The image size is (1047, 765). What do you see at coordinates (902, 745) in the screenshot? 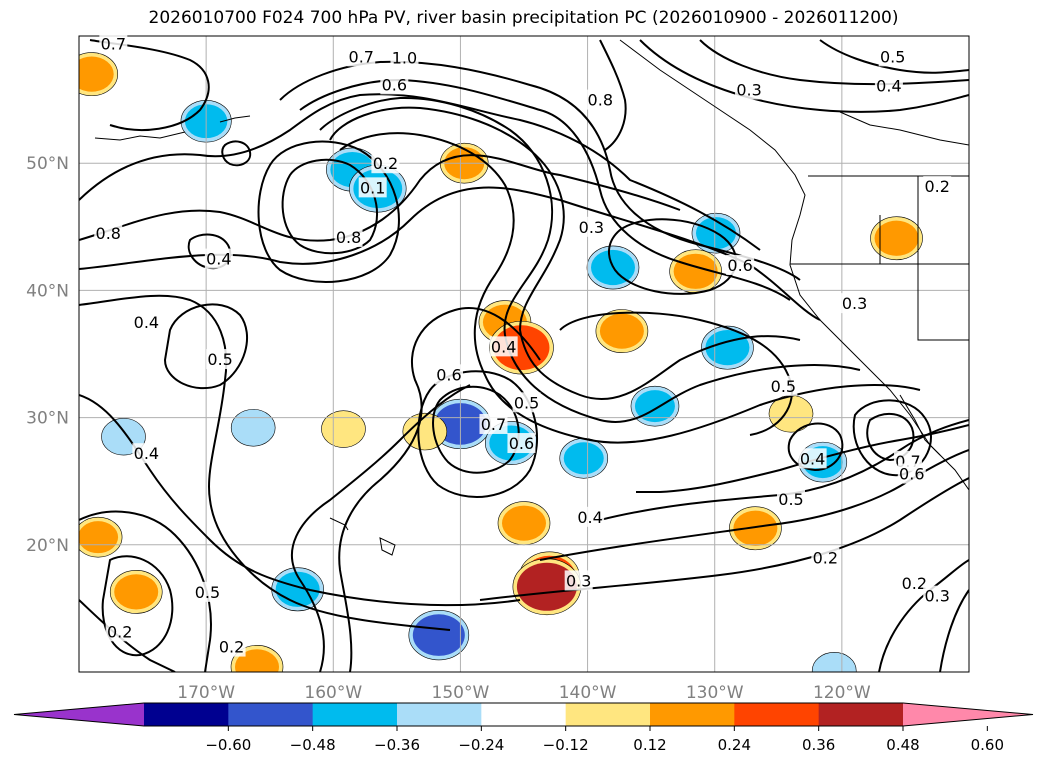
I see `colorbar-tick-label: 0.48` at bounding box center [902, 745].